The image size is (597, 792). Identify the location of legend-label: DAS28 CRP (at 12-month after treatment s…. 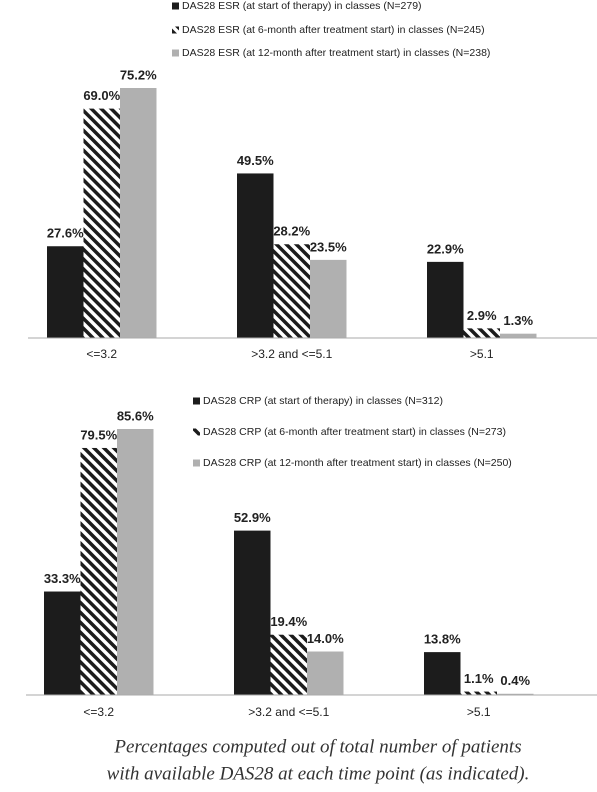
(357, 463).